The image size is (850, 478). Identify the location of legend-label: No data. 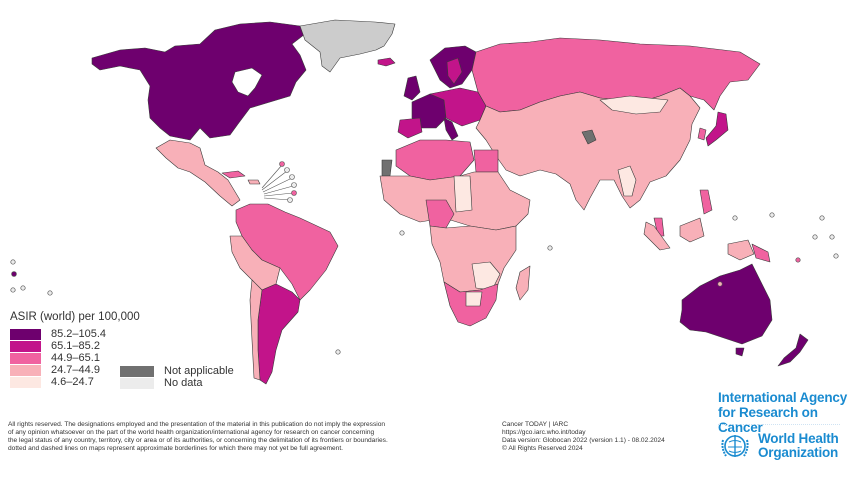
(183, 383).